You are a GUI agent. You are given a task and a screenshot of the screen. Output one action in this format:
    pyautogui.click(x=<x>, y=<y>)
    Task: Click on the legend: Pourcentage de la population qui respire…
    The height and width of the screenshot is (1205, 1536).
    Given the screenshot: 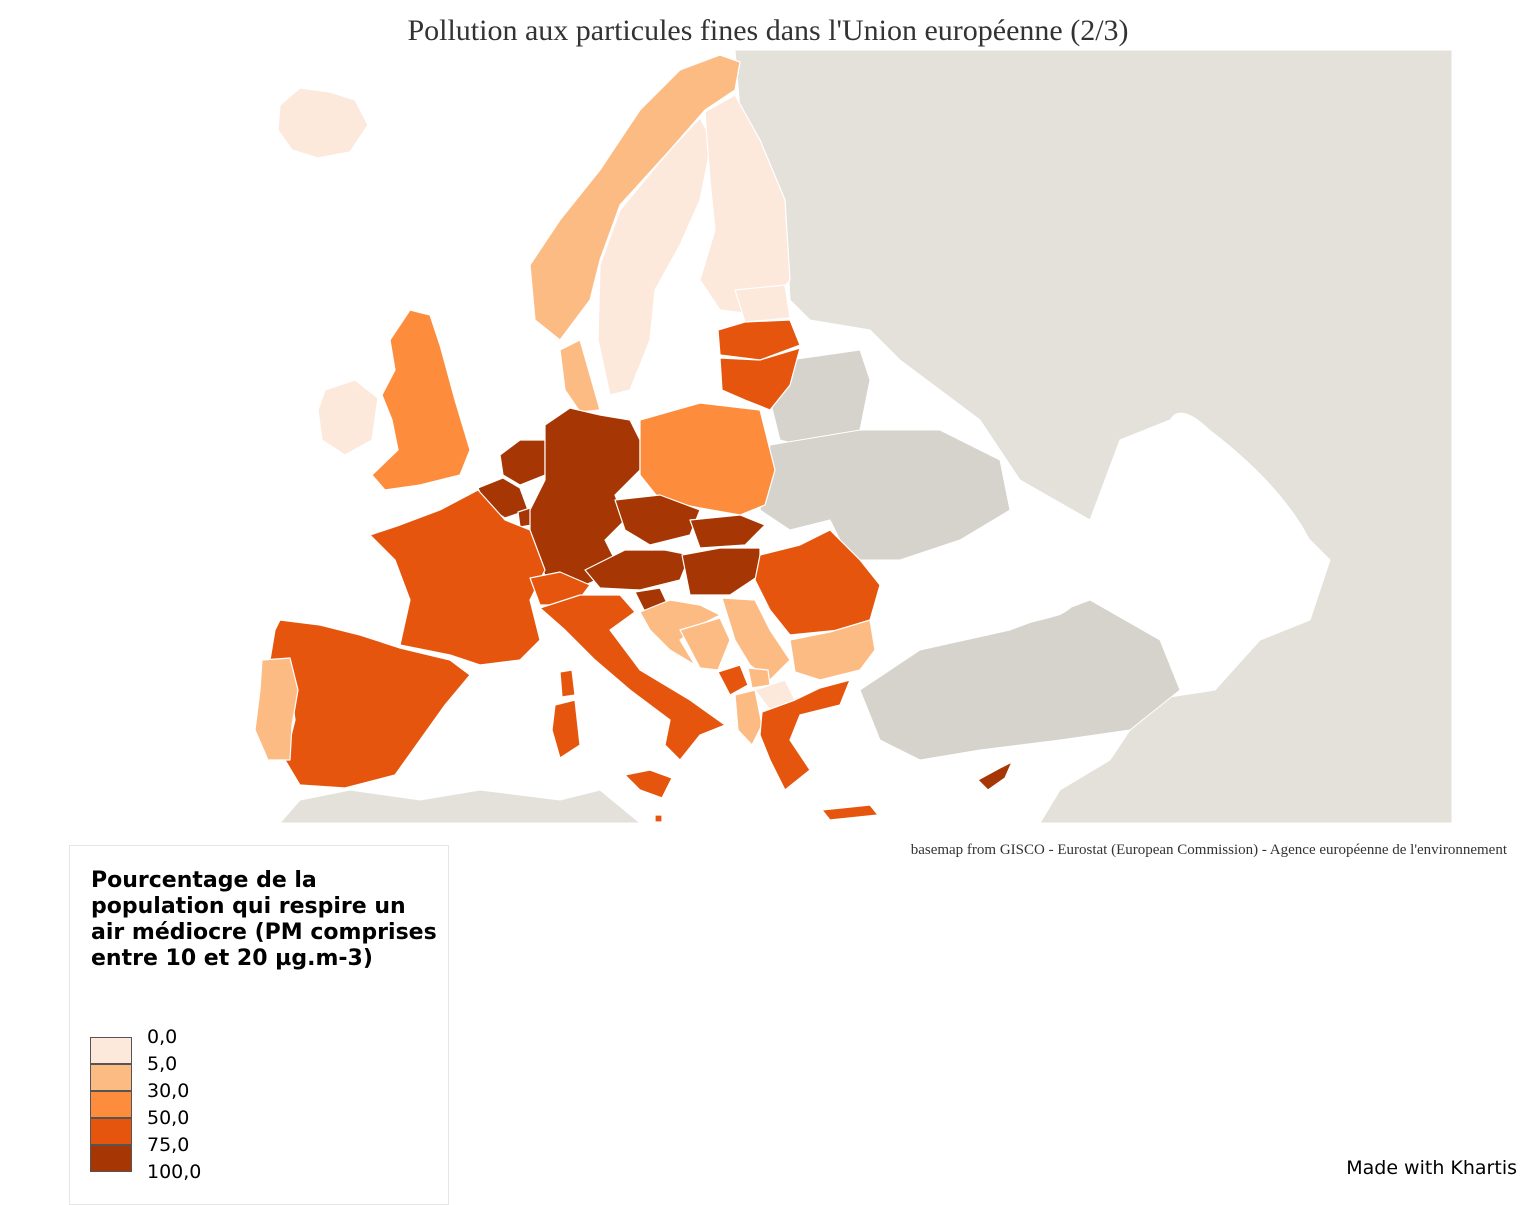 What is the action you would take?
    pyautogui.click(x=259, y=1025)
    